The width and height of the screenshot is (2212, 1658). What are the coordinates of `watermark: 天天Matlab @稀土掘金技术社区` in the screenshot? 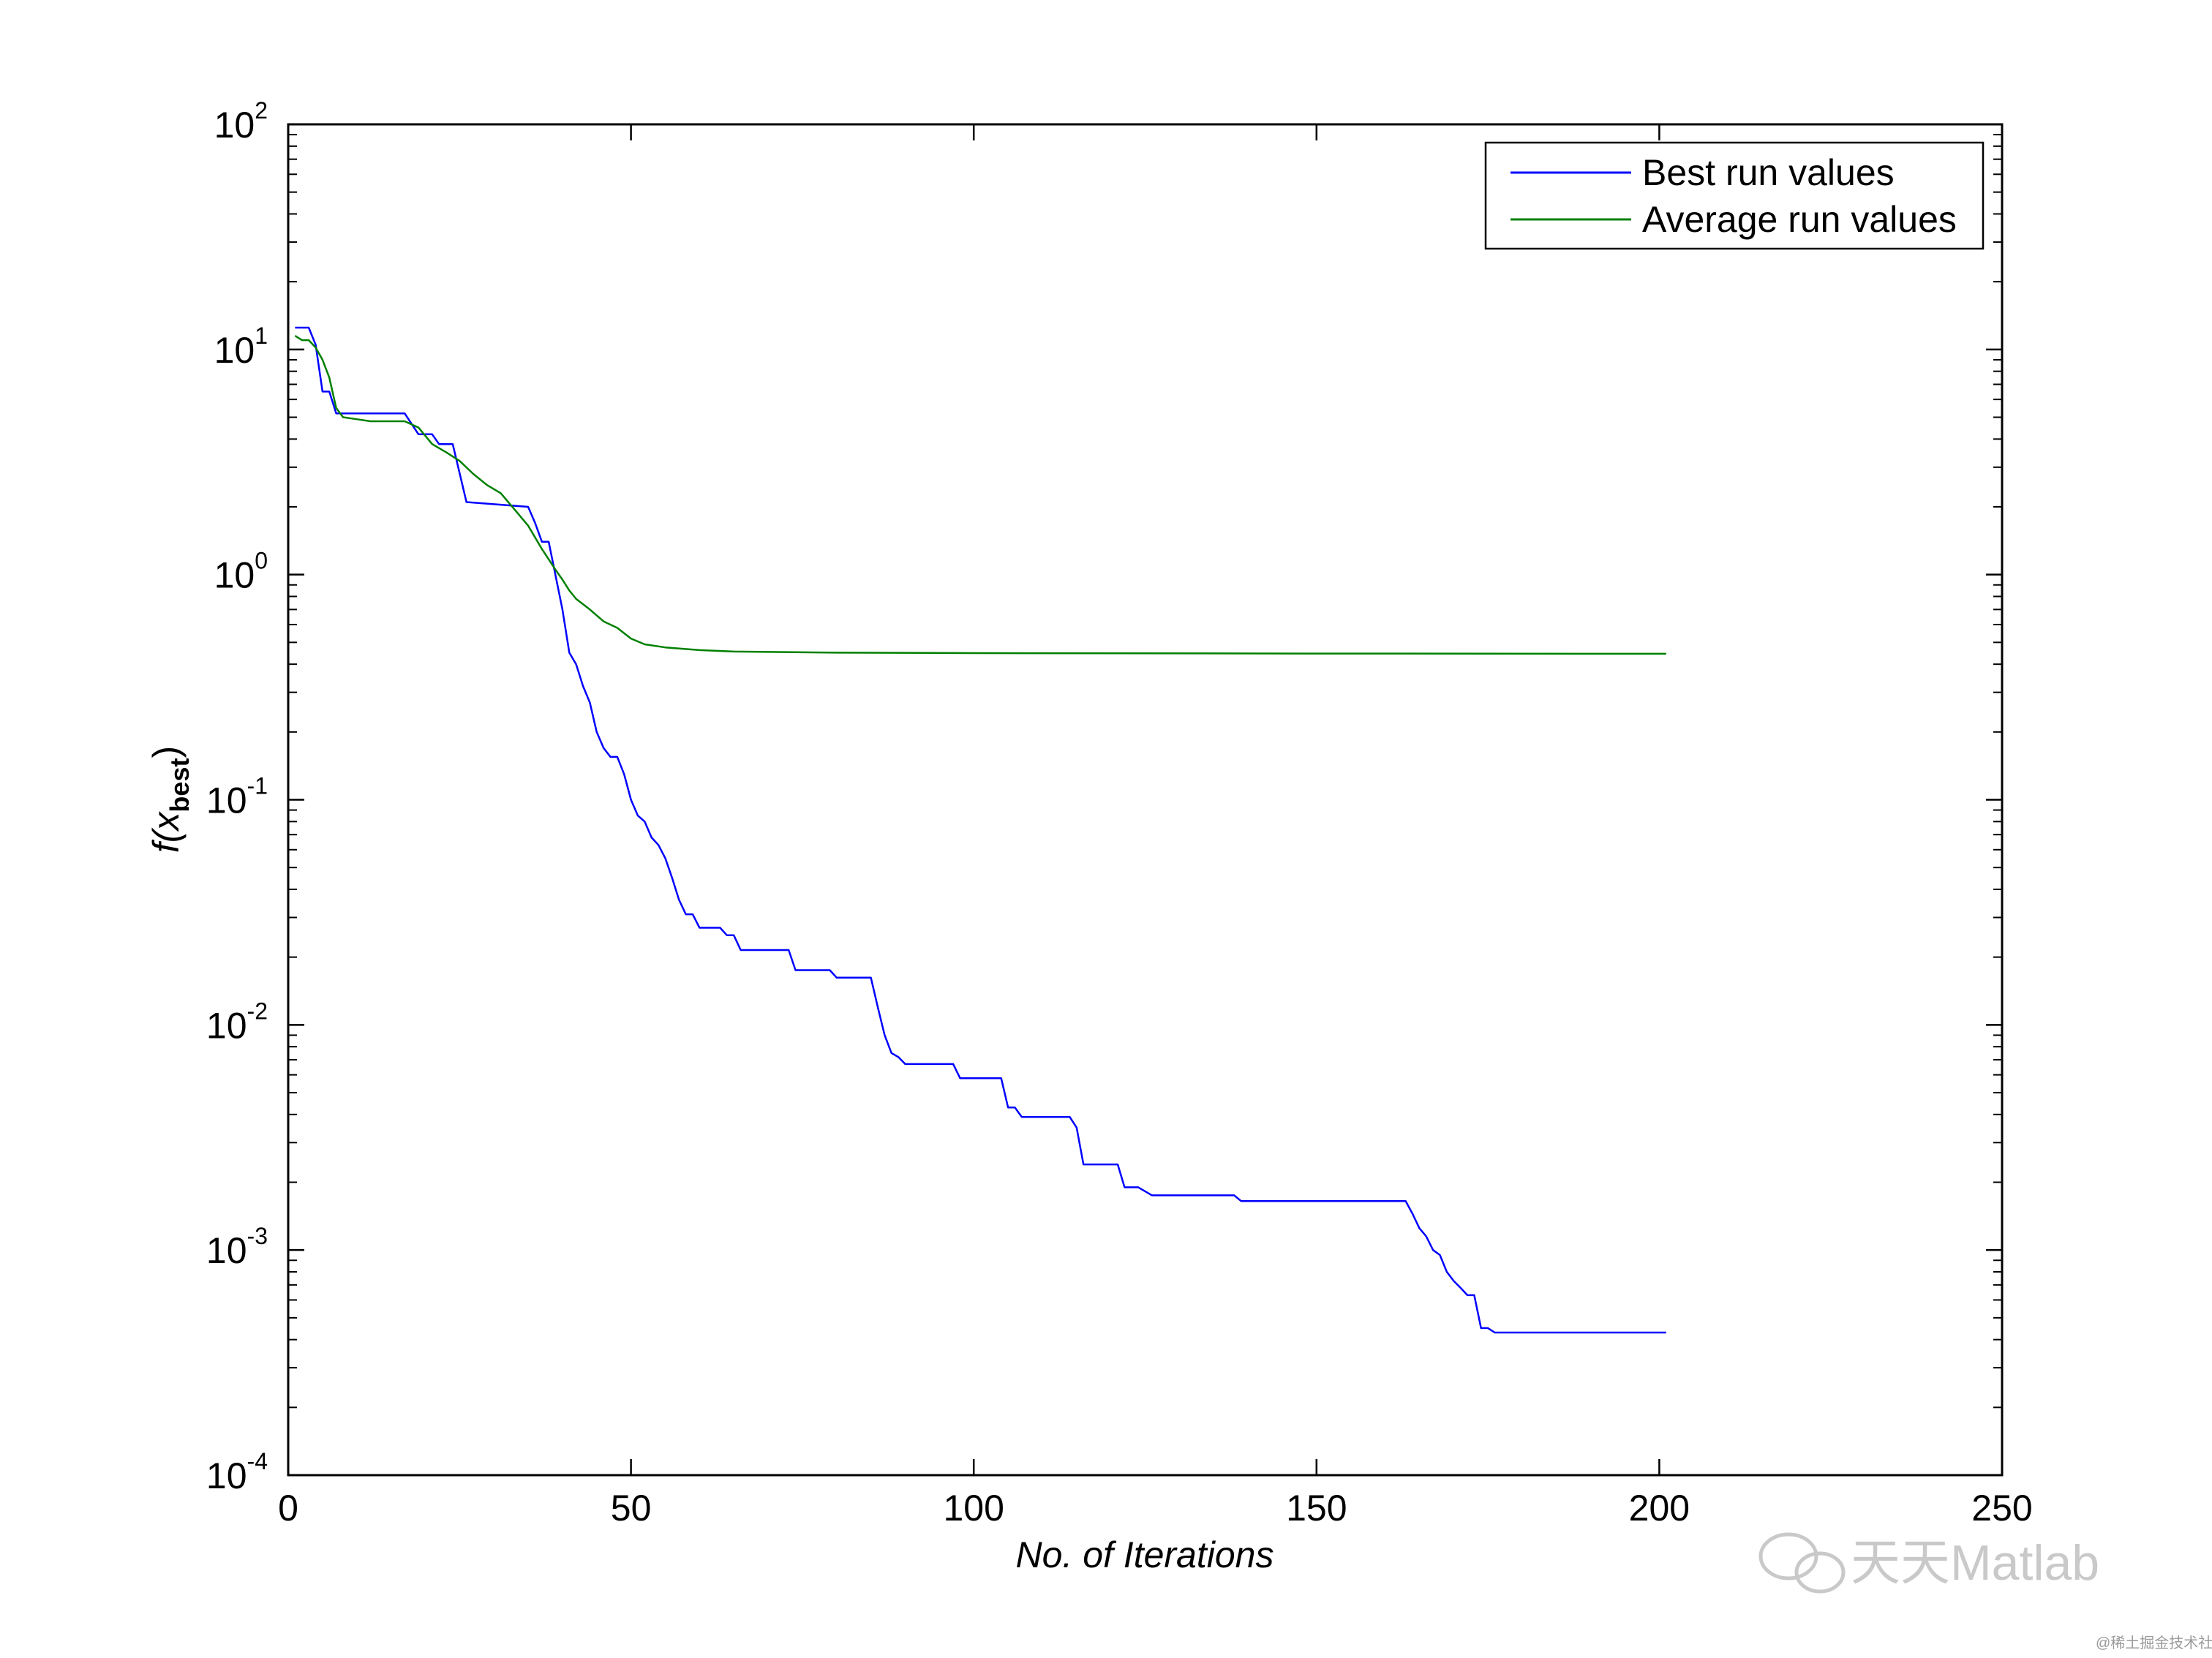 It's located at (1985, 1591).